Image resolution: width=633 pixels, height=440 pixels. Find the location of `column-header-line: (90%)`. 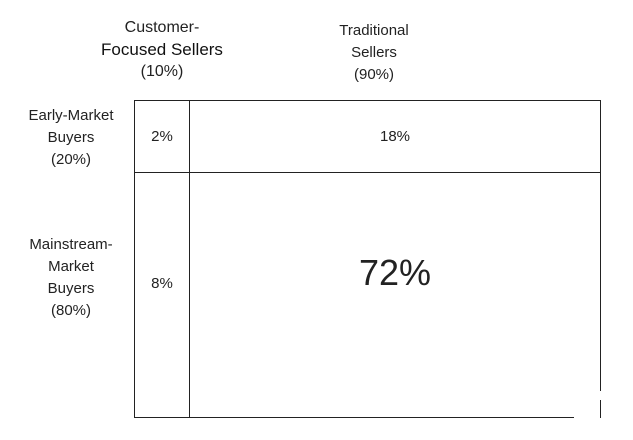

column-header-line: (90%) is located at coordinates (373, 74).